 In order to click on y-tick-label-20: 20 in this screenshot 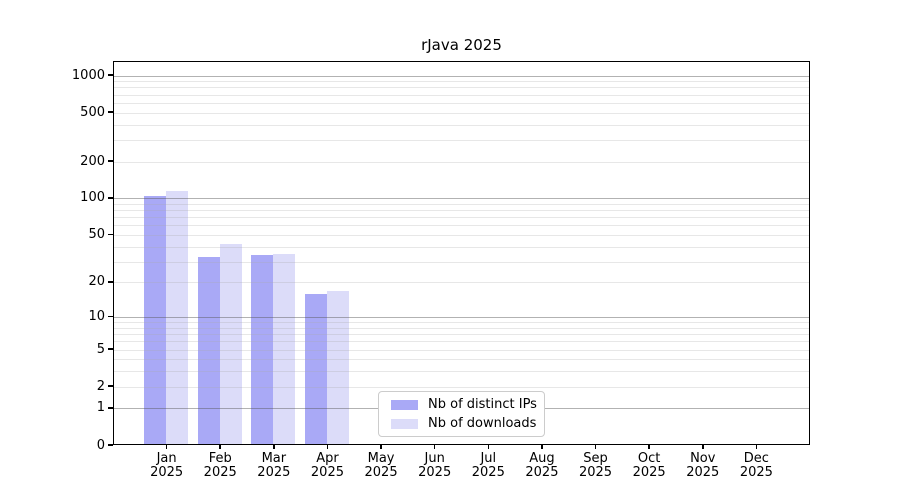, I will do `click(96, 282)`.